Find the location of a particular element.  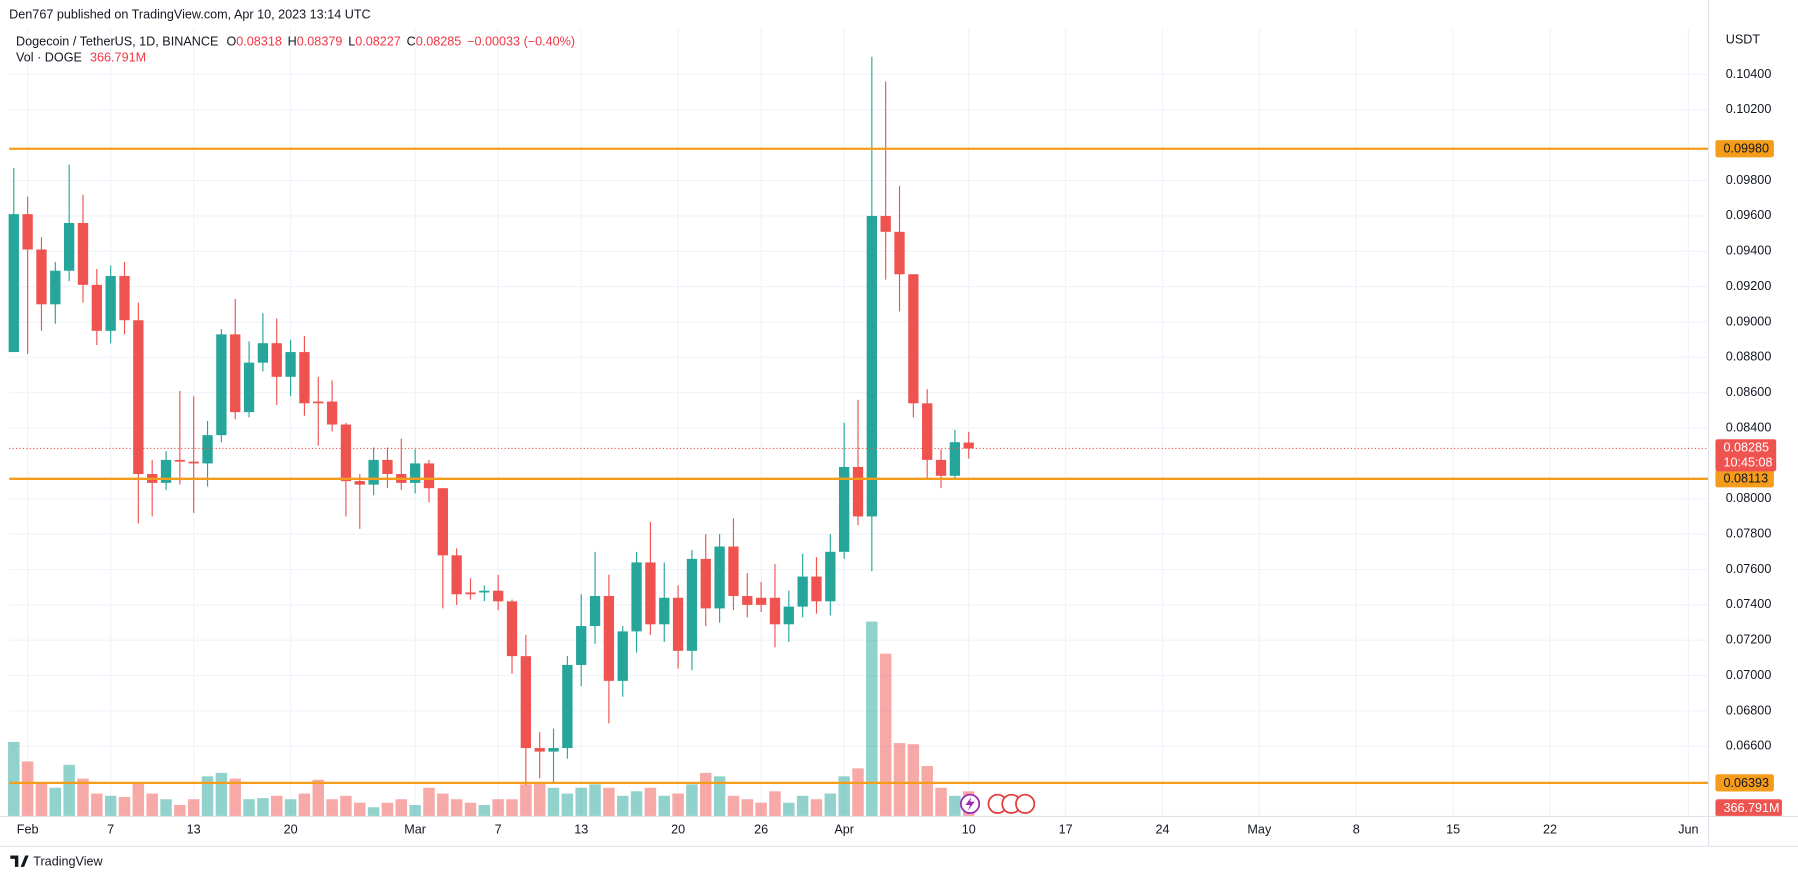

y-axis-label: USDT is located at coordinates (1743, 39).